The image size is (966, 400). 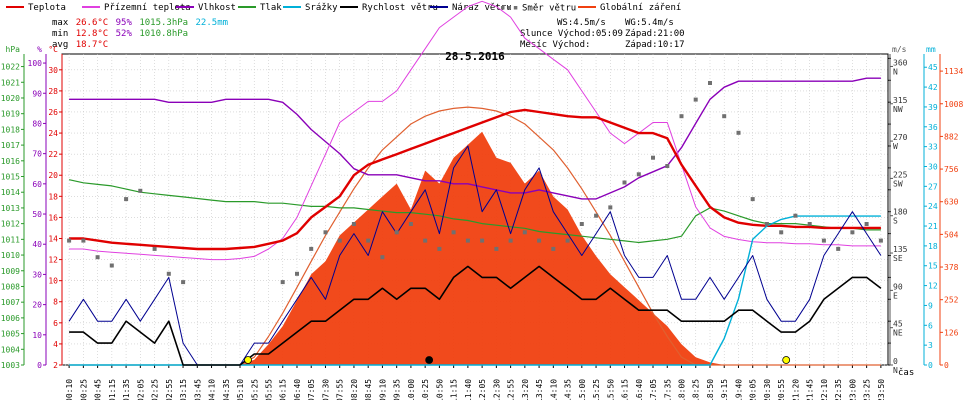 I want to click on x-tick-label: 10:25, so click(x=425, y=389).